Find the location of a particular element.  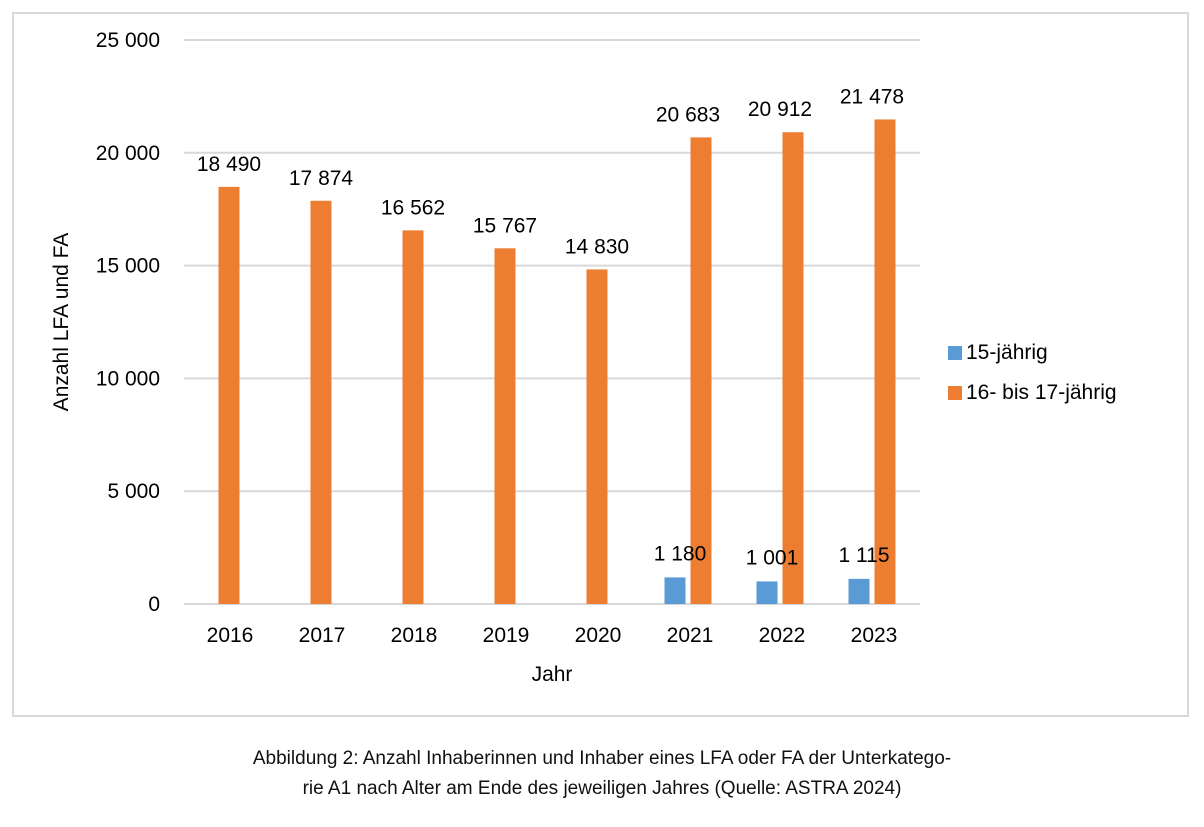

data-label-16-17-jaehrig: 18 490 is located at coordinates (229, 164).